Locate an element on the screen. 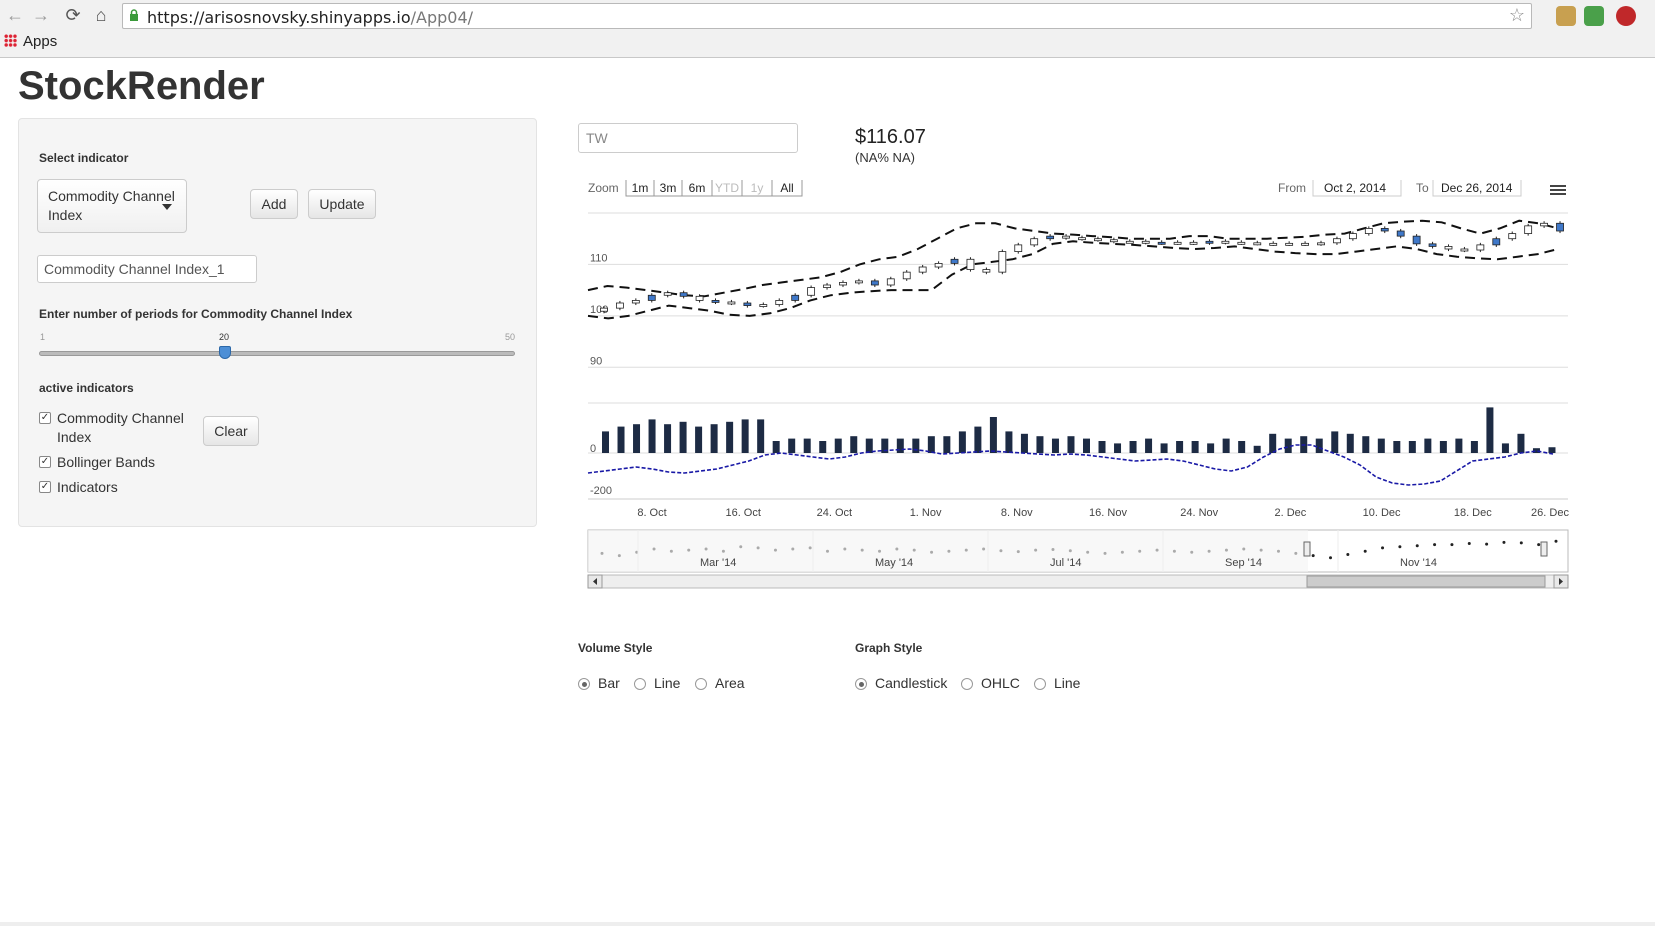 The height and width of the screenshot is (926, 1655). scroll-right-arrow-icon is located at coordinates (1561, 581).